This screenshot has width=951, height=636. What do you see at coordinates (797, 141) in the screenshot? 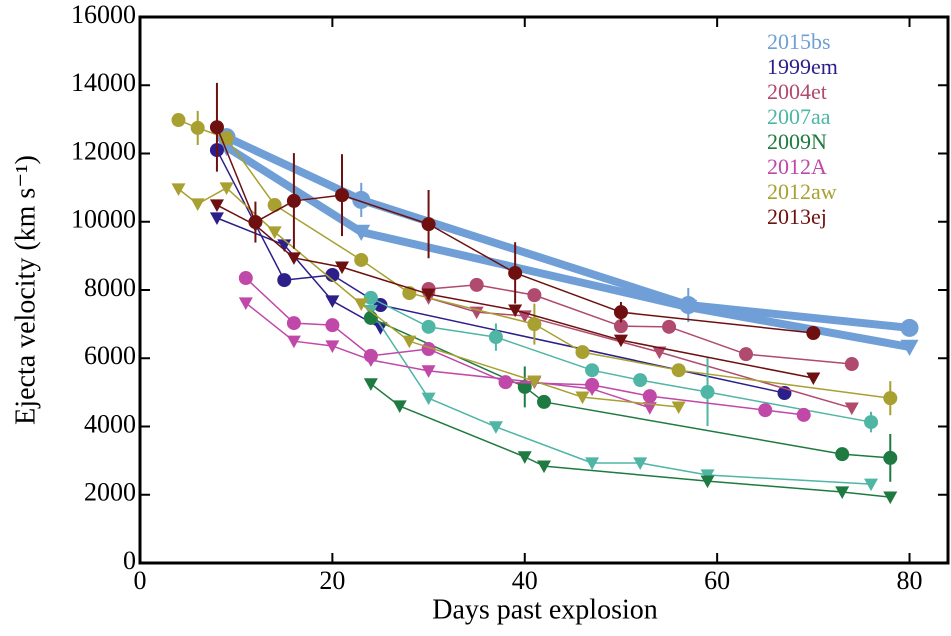
I see `legend-label: 2009N` at bounding box center [797, 141].